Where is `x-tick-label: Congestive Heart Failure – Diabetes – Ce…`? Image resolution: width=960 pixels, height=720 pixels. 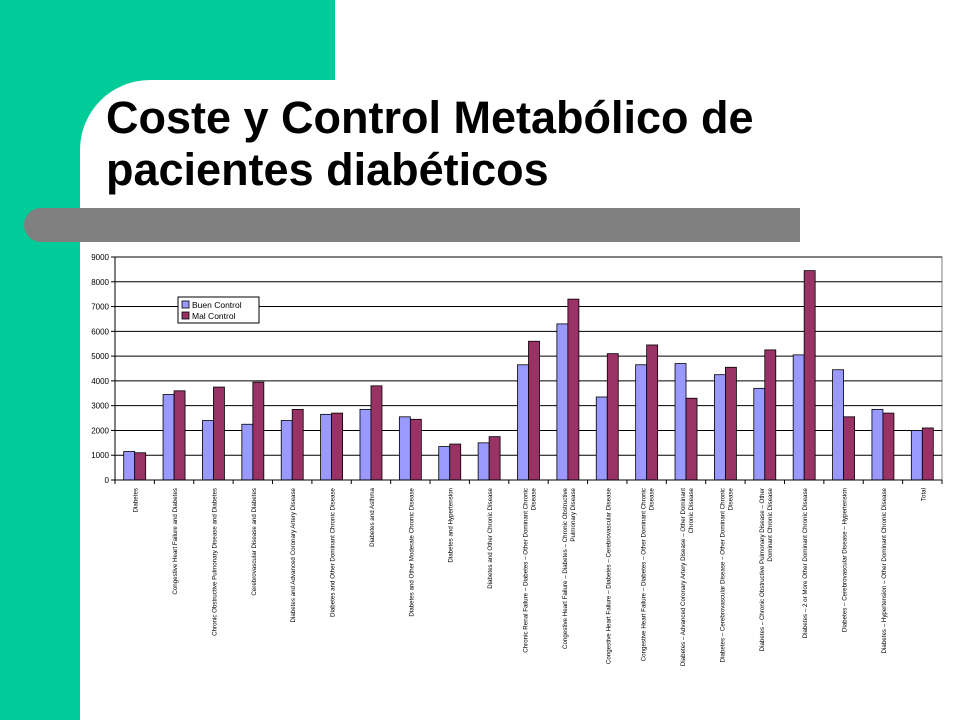 x-tick-label: Congestive Heart Failure – Diabetes – Ce… is located at coordinates (608, 575).